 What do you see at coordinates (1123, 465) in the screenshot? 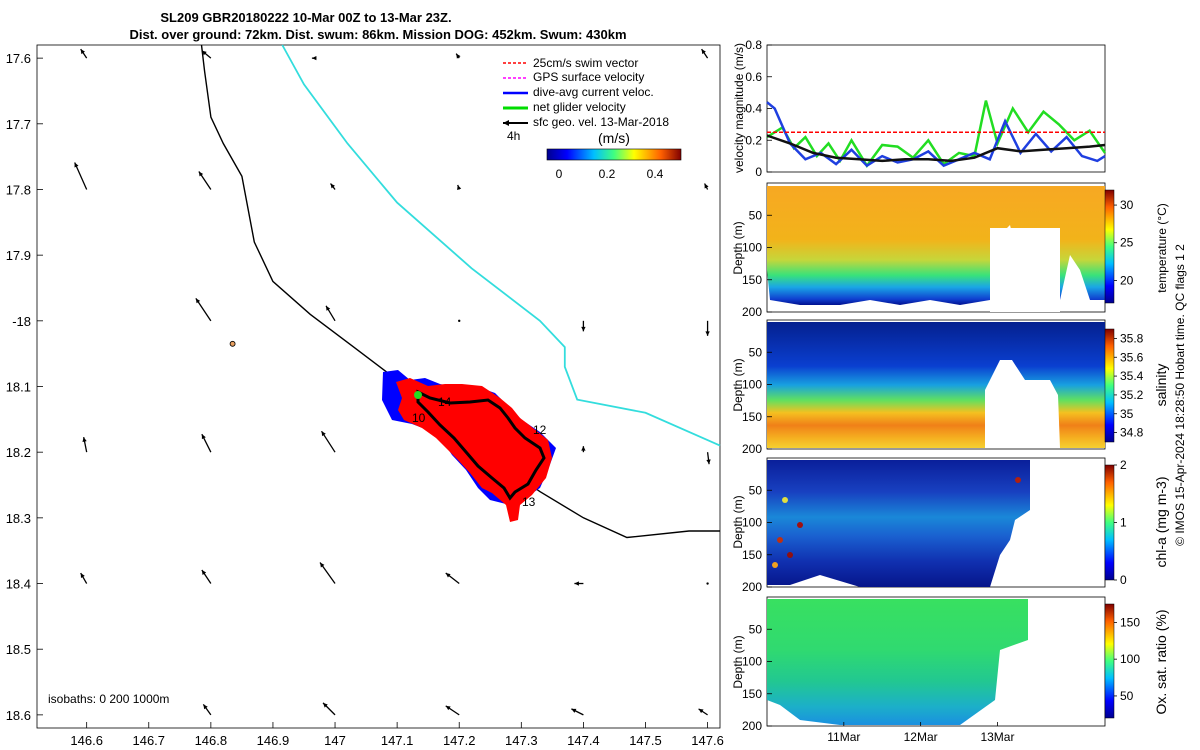
I see `colorbar-tick-label: 2` at bounding box center [1123, 465].